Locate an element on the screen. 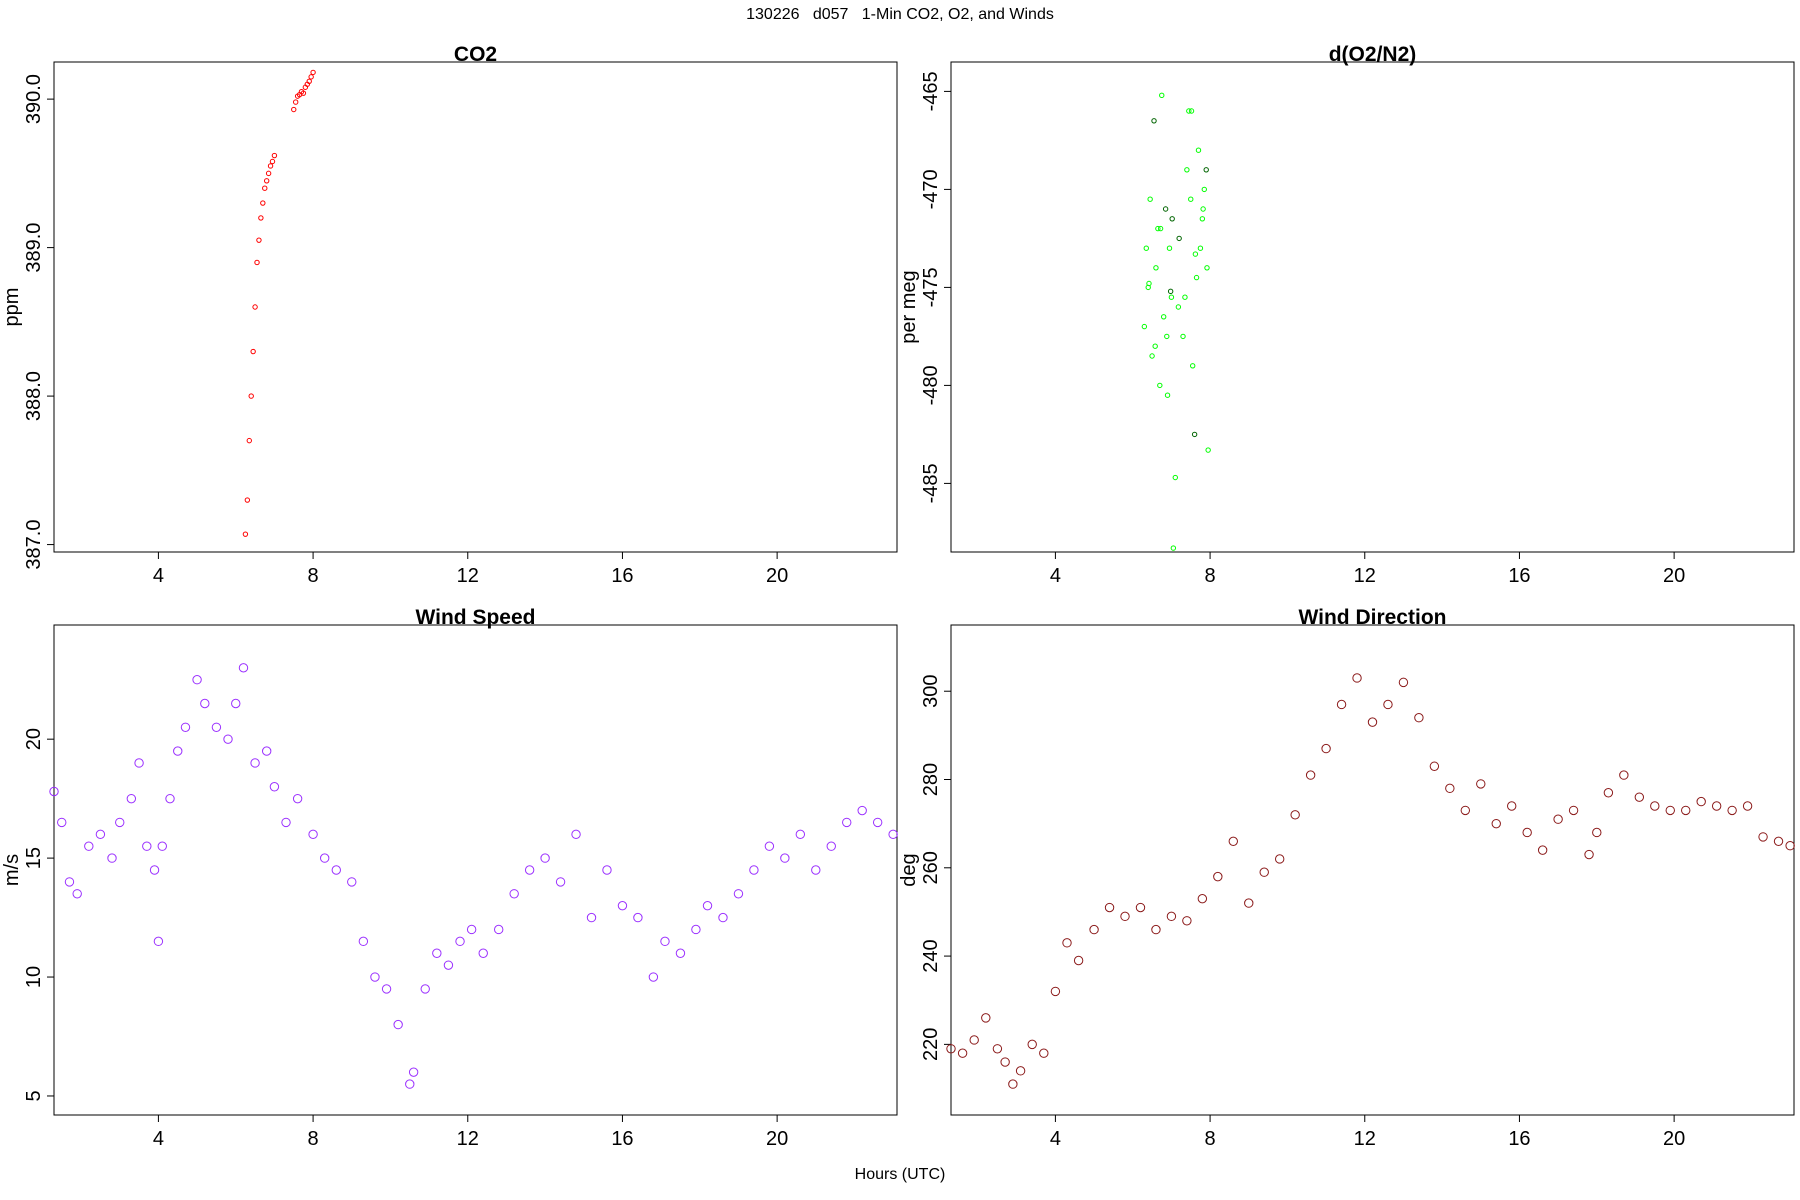  y-tick-label: -465 is located at coordinates (931, 91).